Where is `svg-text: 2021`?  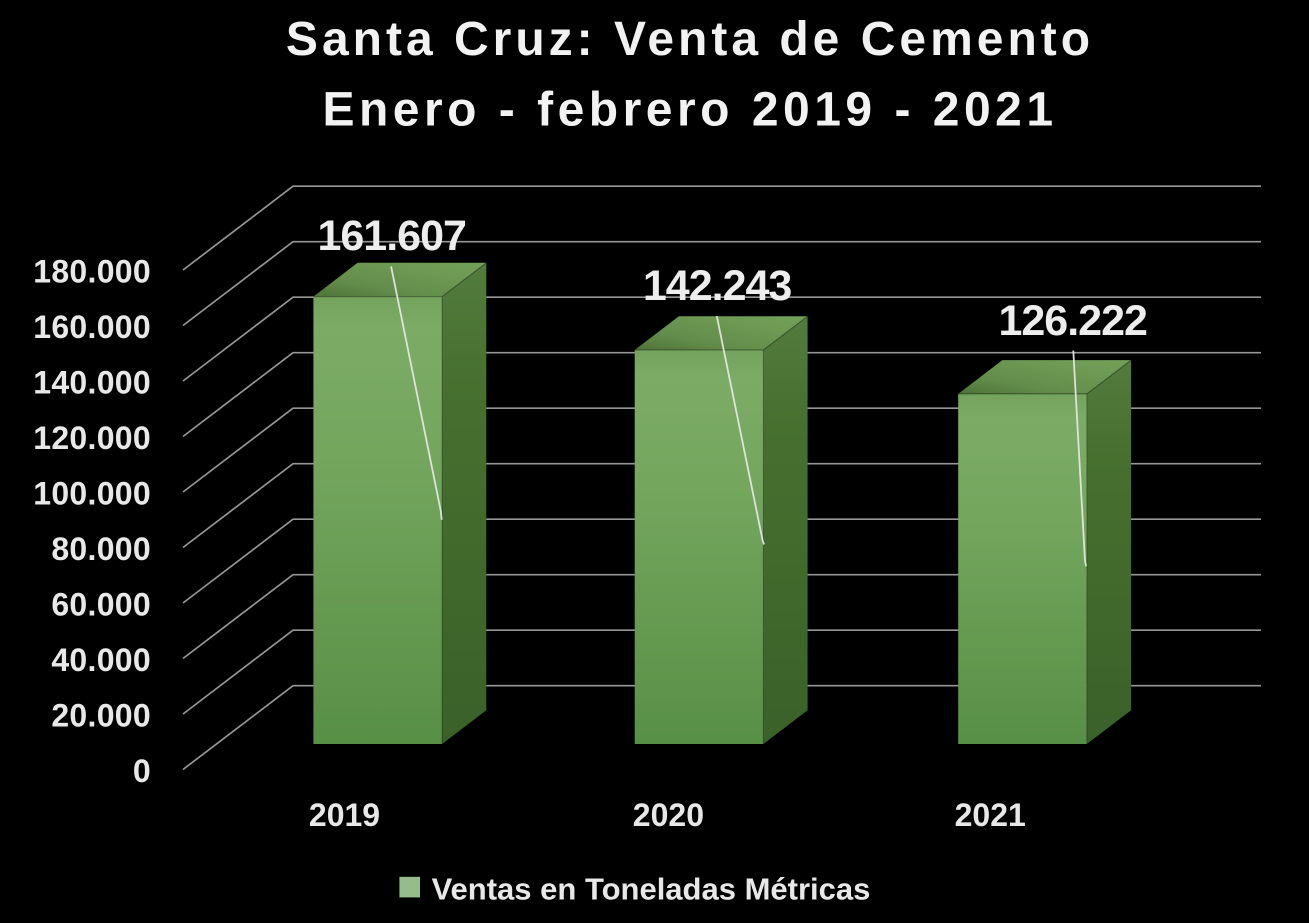
svg-text: 2021 is located at coordinates (990, 815).